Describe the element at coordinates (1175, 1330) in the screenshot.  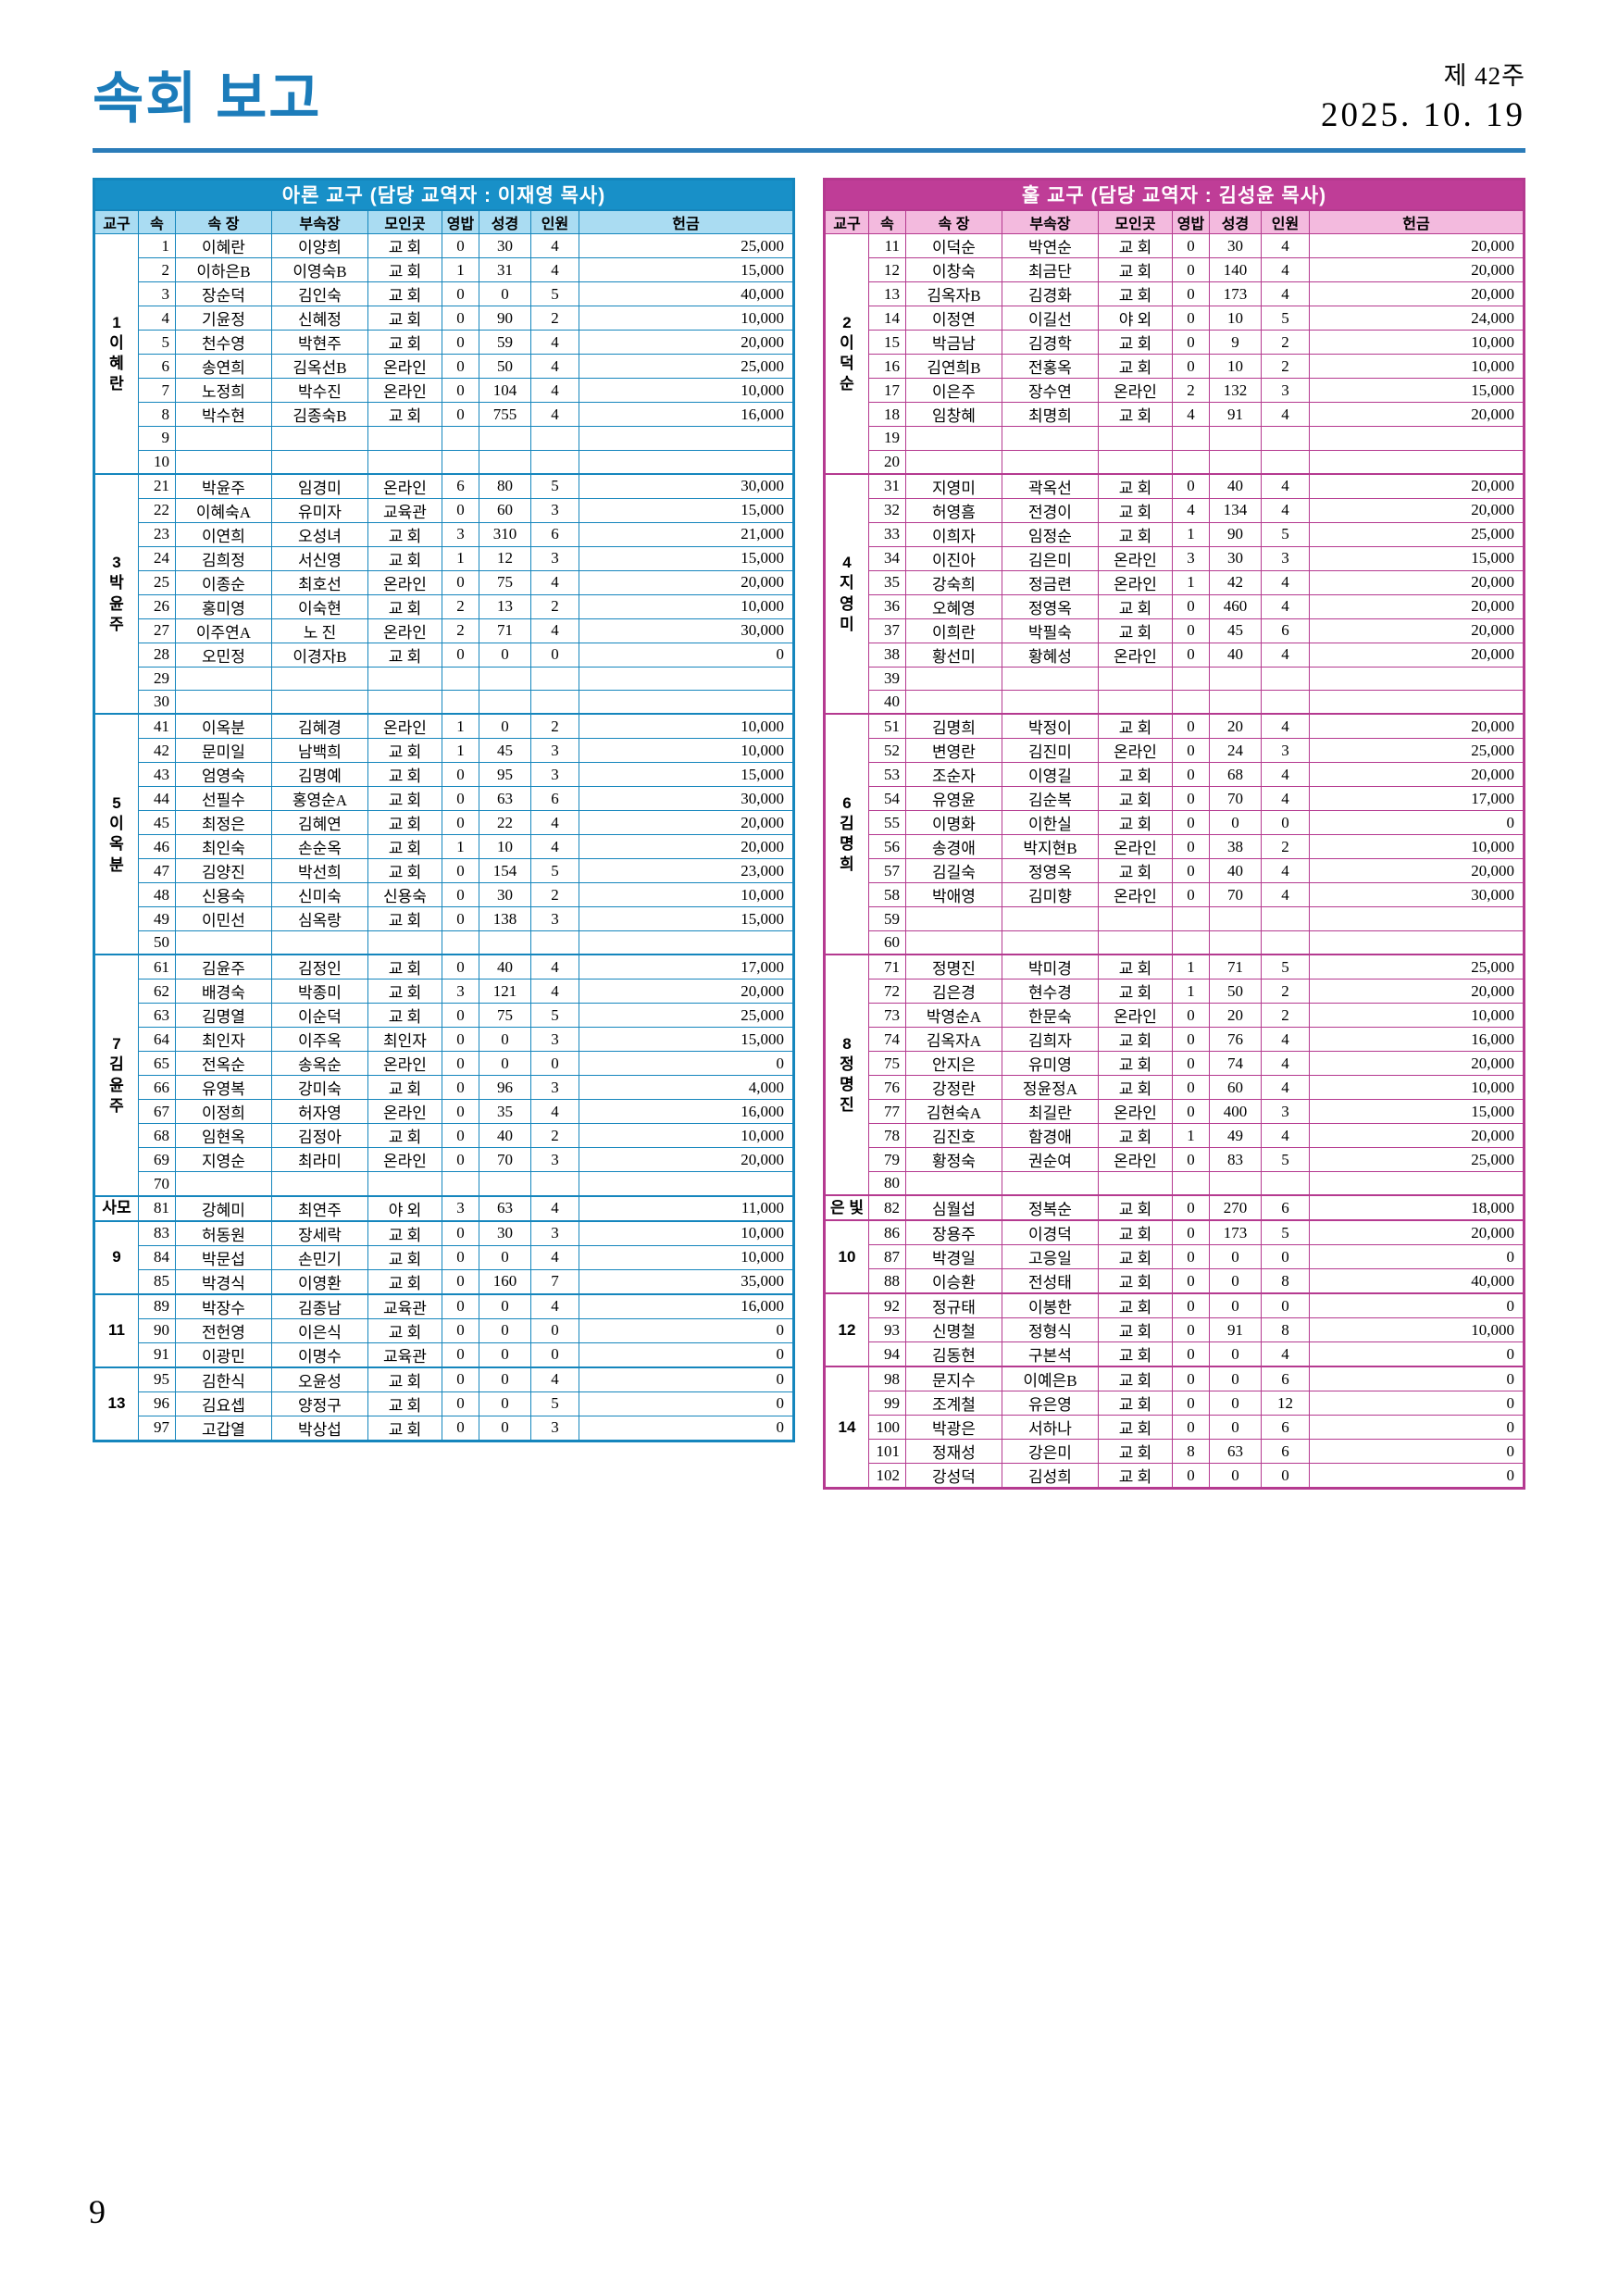
I see `table-row: 93 신명철 정형식 교 회 0 91 8 10,000` at that location.